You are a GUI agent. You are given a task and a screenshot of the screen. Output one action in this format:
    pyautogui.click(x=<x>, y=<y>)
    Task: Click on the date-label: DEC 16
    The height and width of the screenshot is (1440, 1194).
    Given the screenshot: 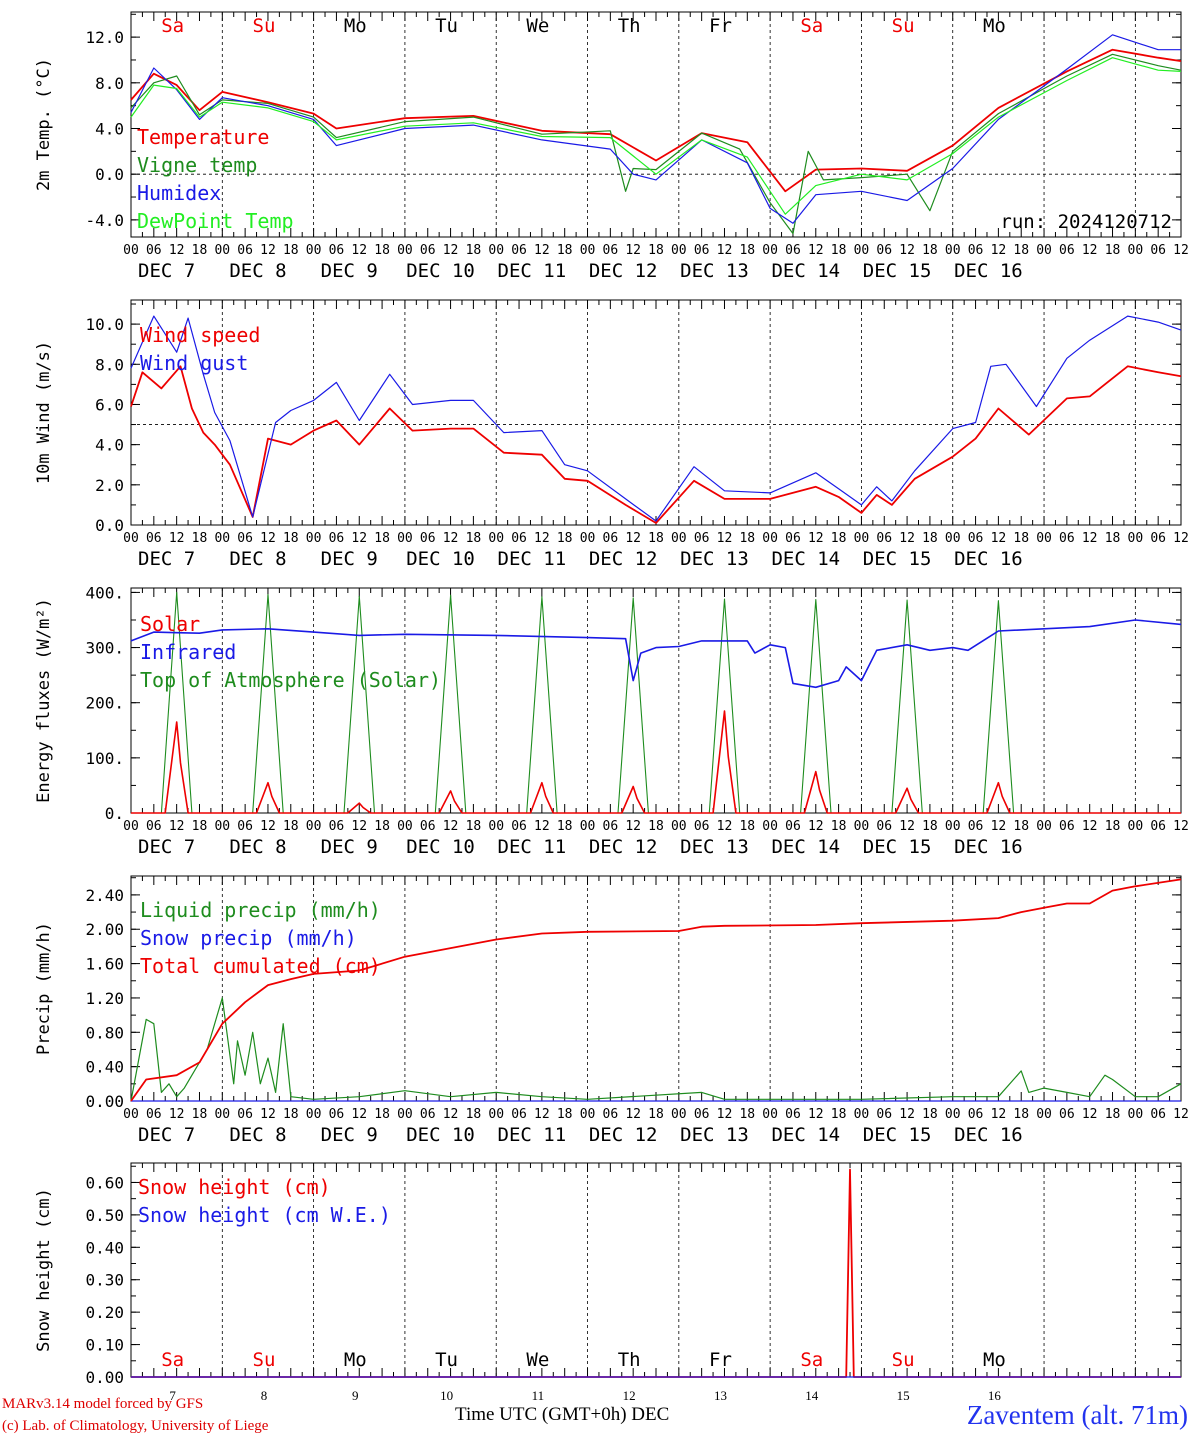 What is the action you would take?
    pyautogui.click(x=988, y=559)
    